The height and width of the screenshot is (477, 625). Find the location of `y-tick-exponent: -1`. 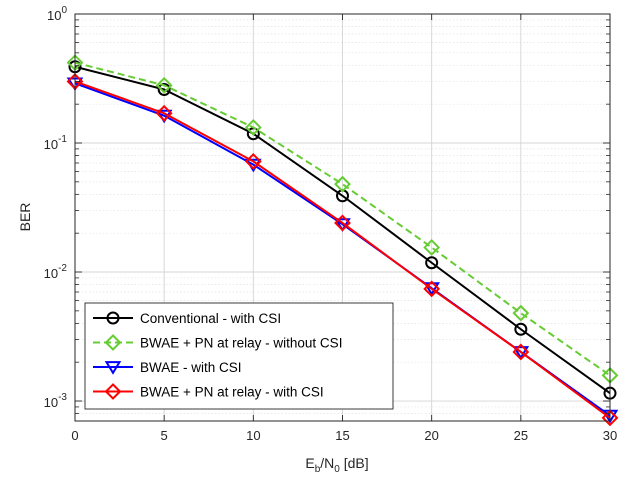

y-tick-exponent: -1 is located at coordinates (62, 139).